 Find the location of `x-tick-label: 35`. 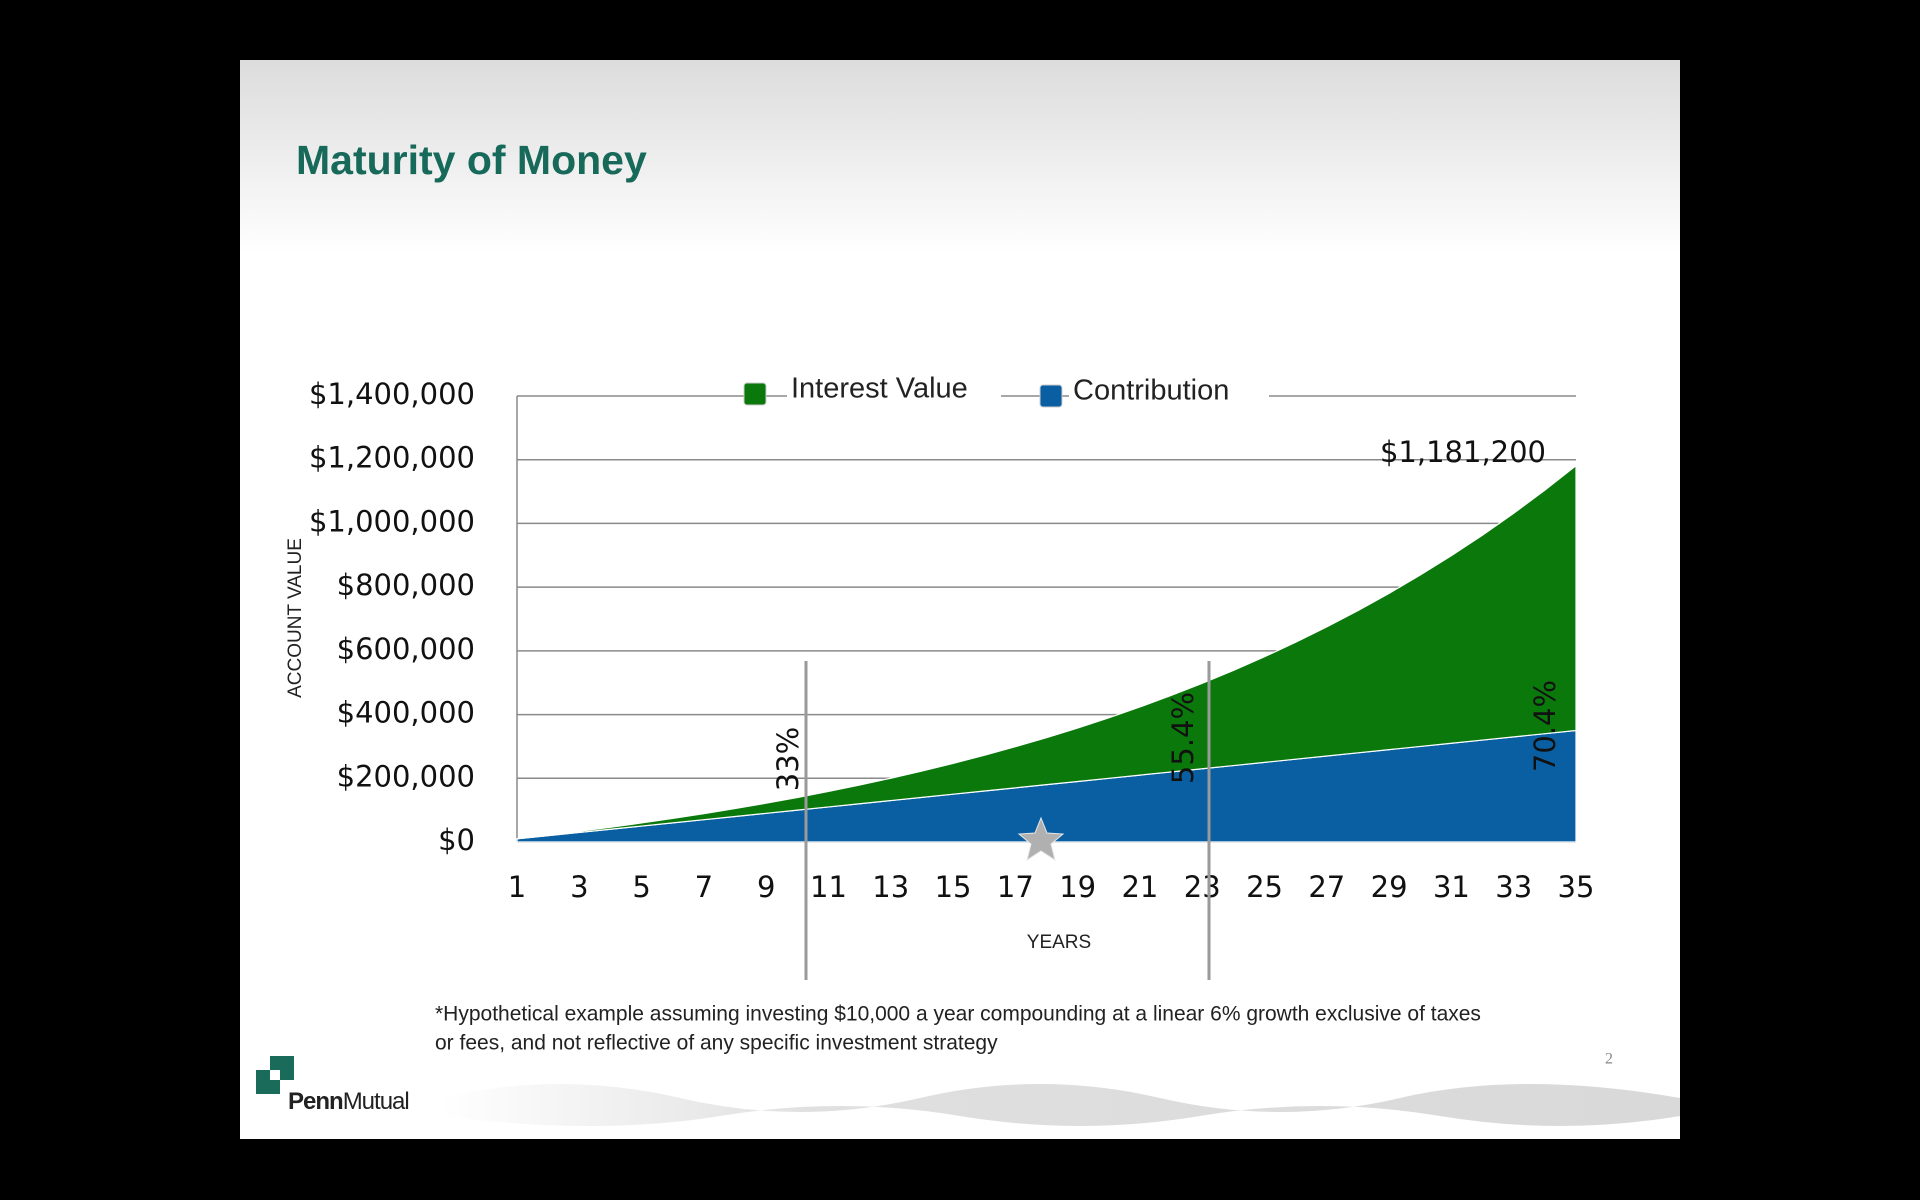

x-tick-label: 35 is located at coordinates (1576, 887).